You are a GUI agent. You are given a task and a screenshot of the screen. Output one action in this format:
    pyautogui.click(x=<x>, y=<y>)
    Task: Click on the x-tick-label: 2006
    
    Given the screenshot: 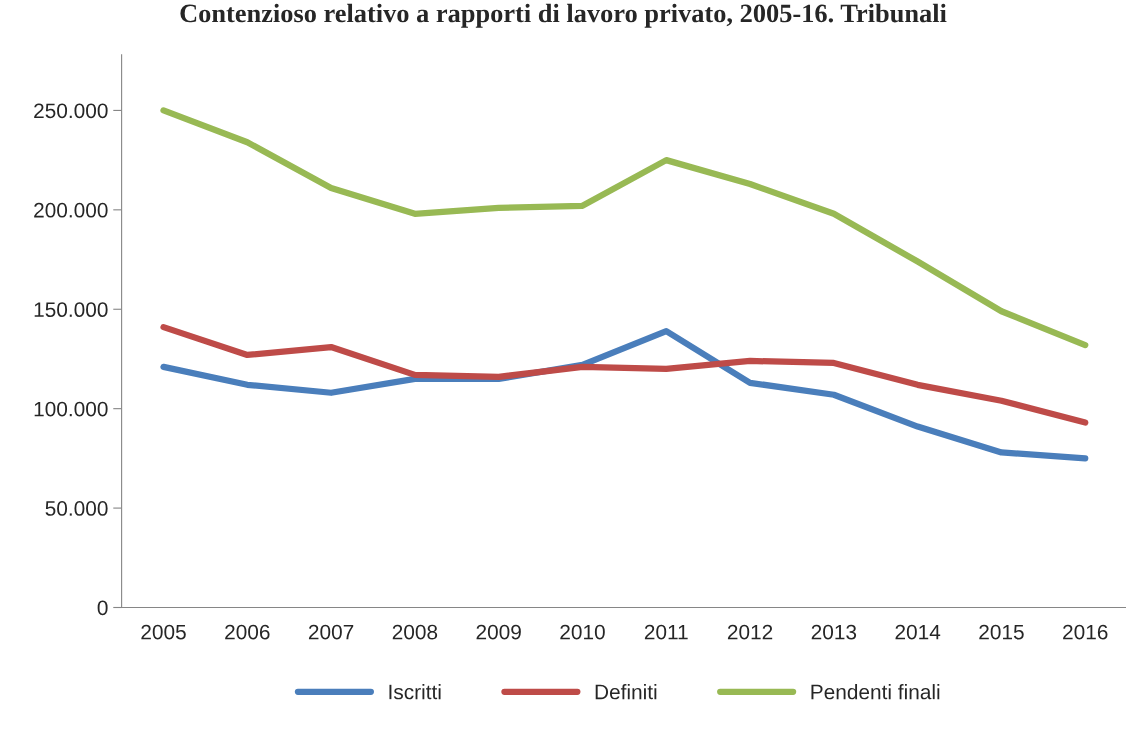 What is the action you would take?
    pyautogui.click(x=247, y=632)
    